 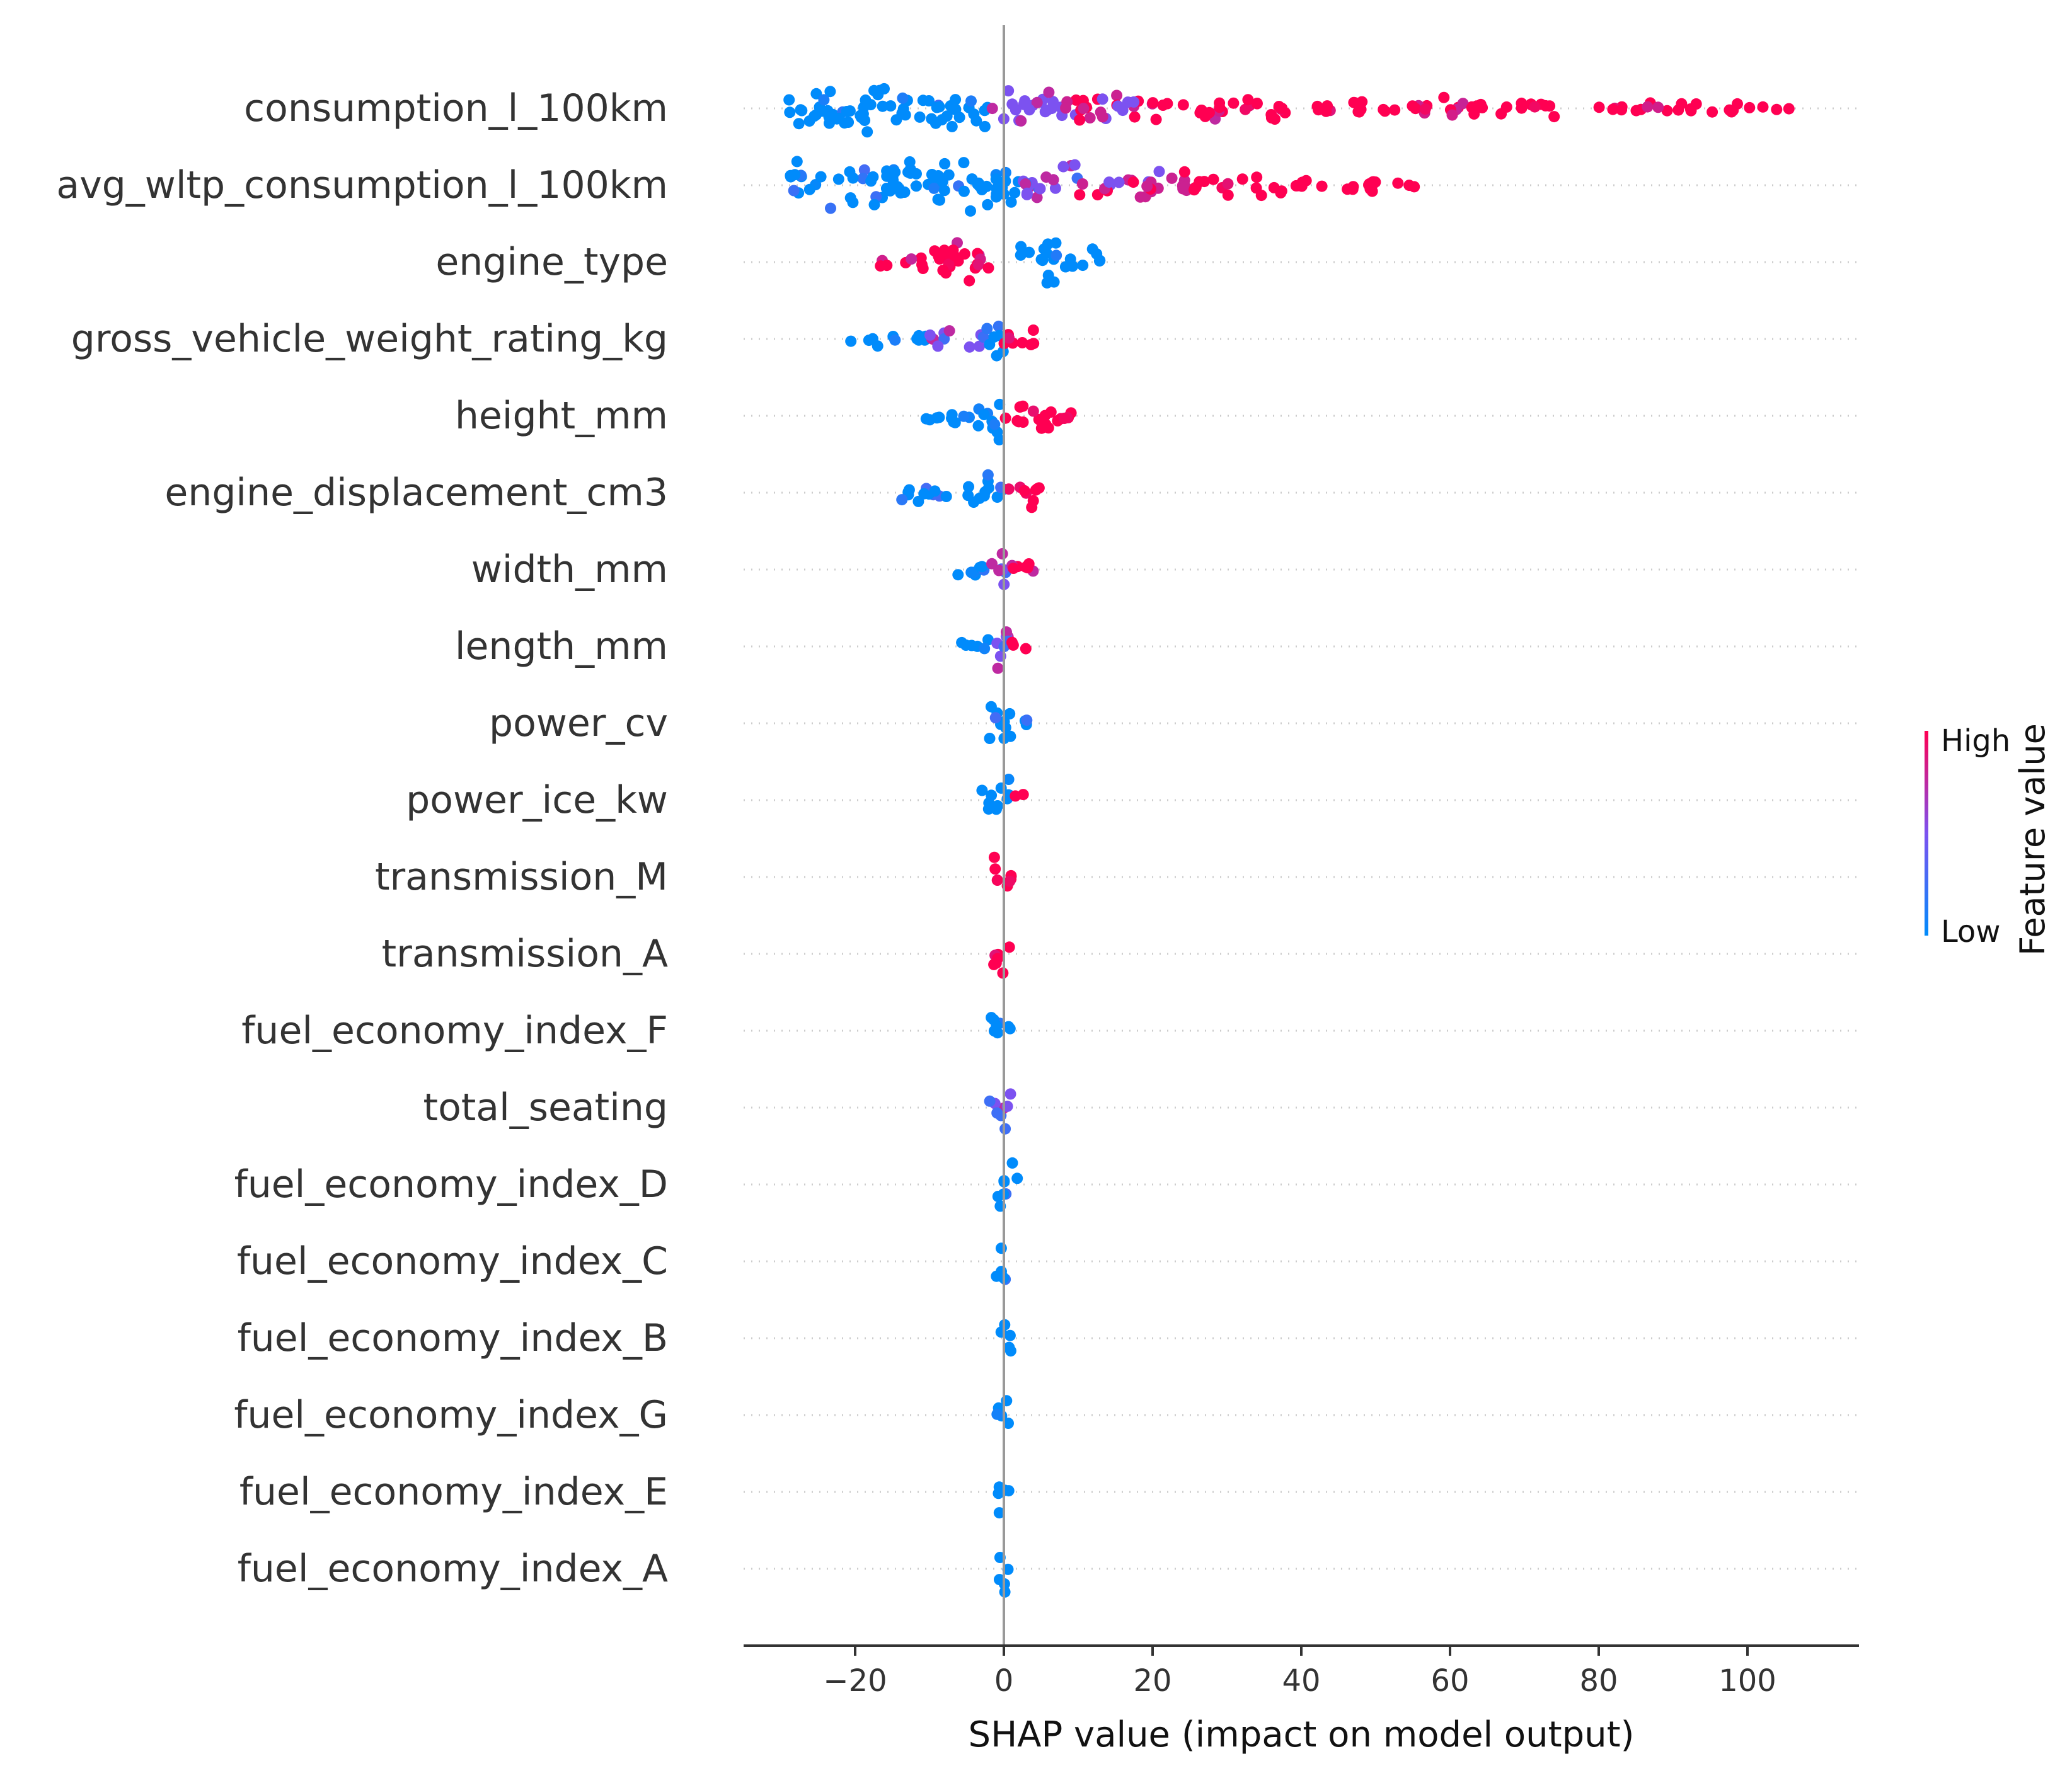 What do you see at coordinates (561, 646) in the screenshot?
I see `feature-label: length_mm` at bounding box center [561, 646].